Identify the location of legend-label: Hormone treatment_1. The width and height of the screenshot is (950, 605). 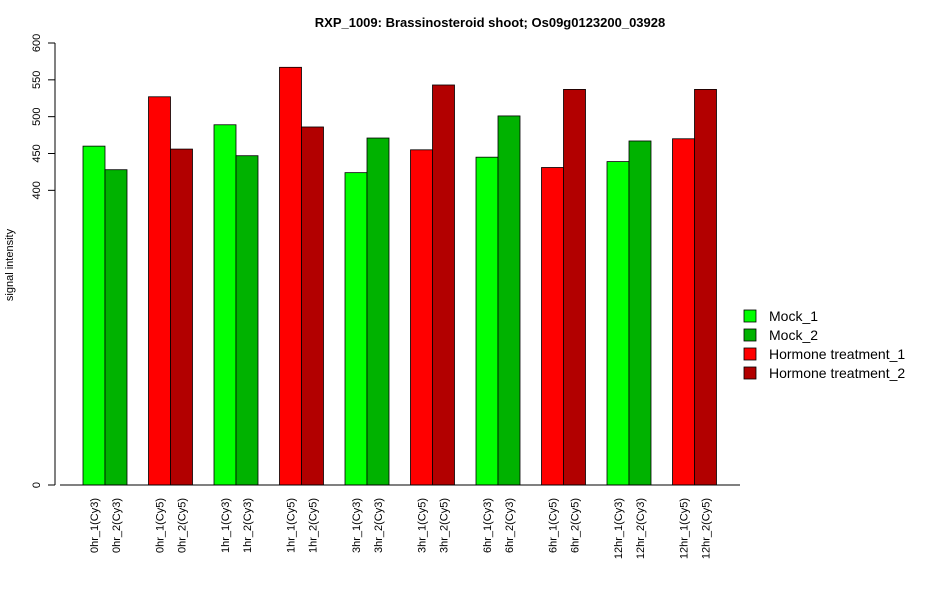
(837, 354).